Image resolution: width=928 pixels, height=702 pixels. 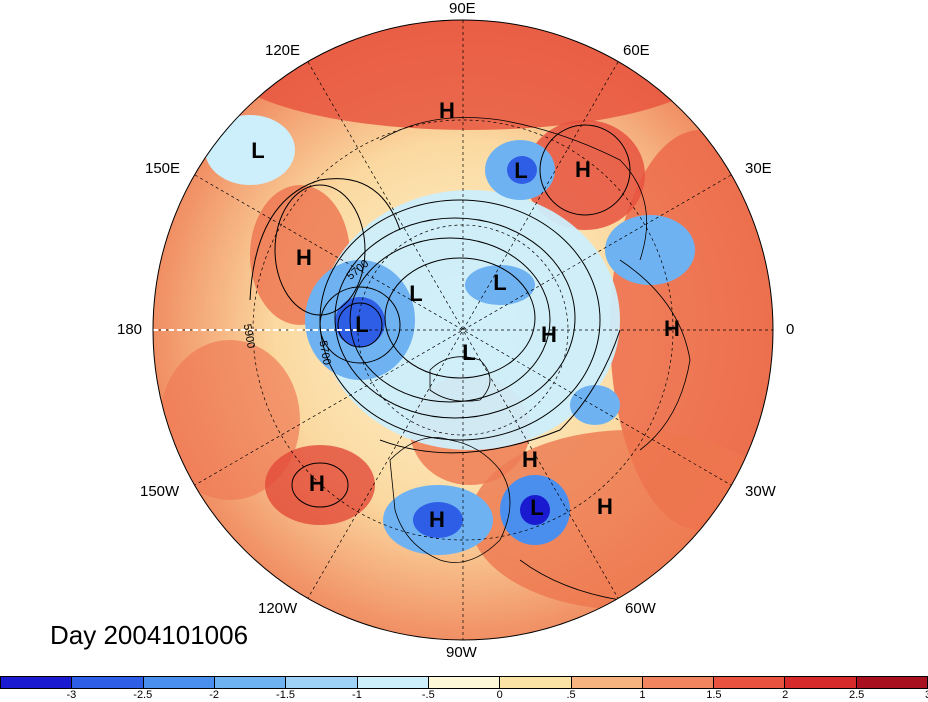 What do you see at coordinates (714, 695) in the screenshot?
I see `colorbar-tick-label: 1.5` at bounding box center [714, 695].